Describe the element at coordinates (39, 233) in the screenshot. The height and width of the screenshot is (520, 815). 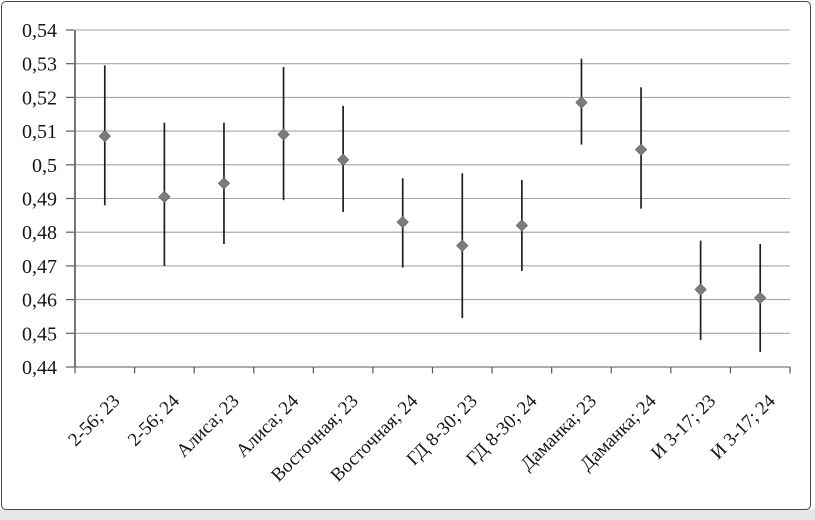
I see `y-tick-label: 0,48` at that location.